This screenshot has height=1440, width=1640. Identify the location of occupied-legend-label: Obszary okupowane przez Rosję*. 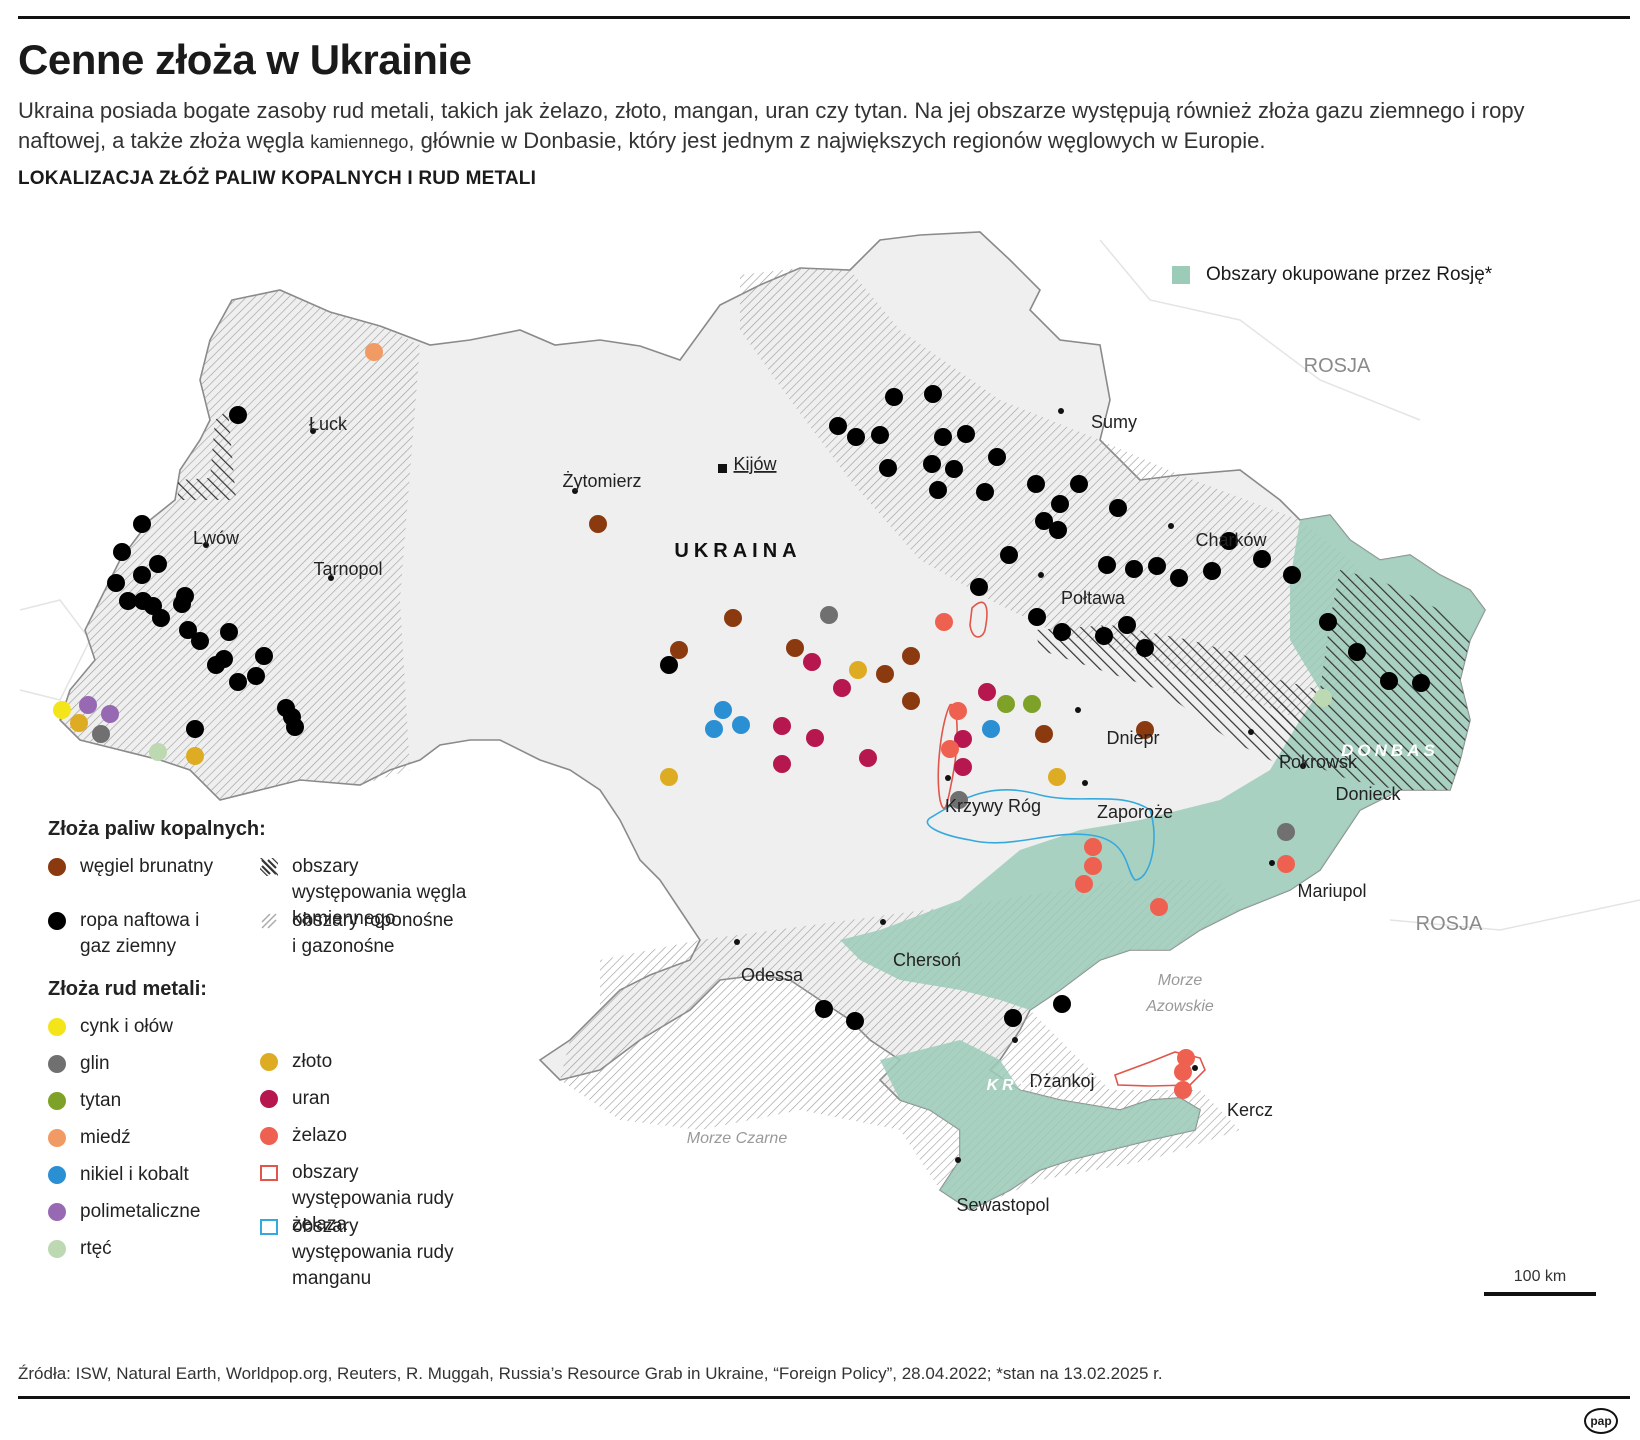
(1349, 274).